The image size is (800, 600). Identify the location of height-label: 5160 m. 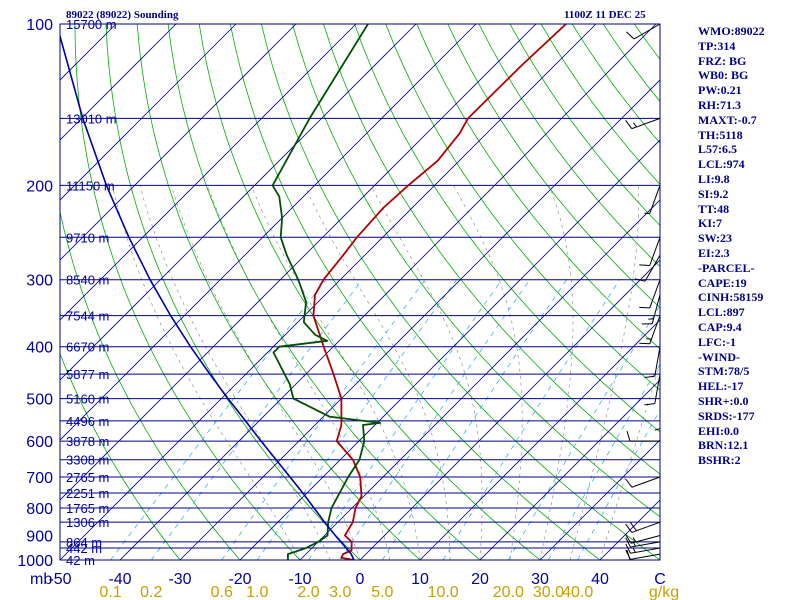
(87, 399).